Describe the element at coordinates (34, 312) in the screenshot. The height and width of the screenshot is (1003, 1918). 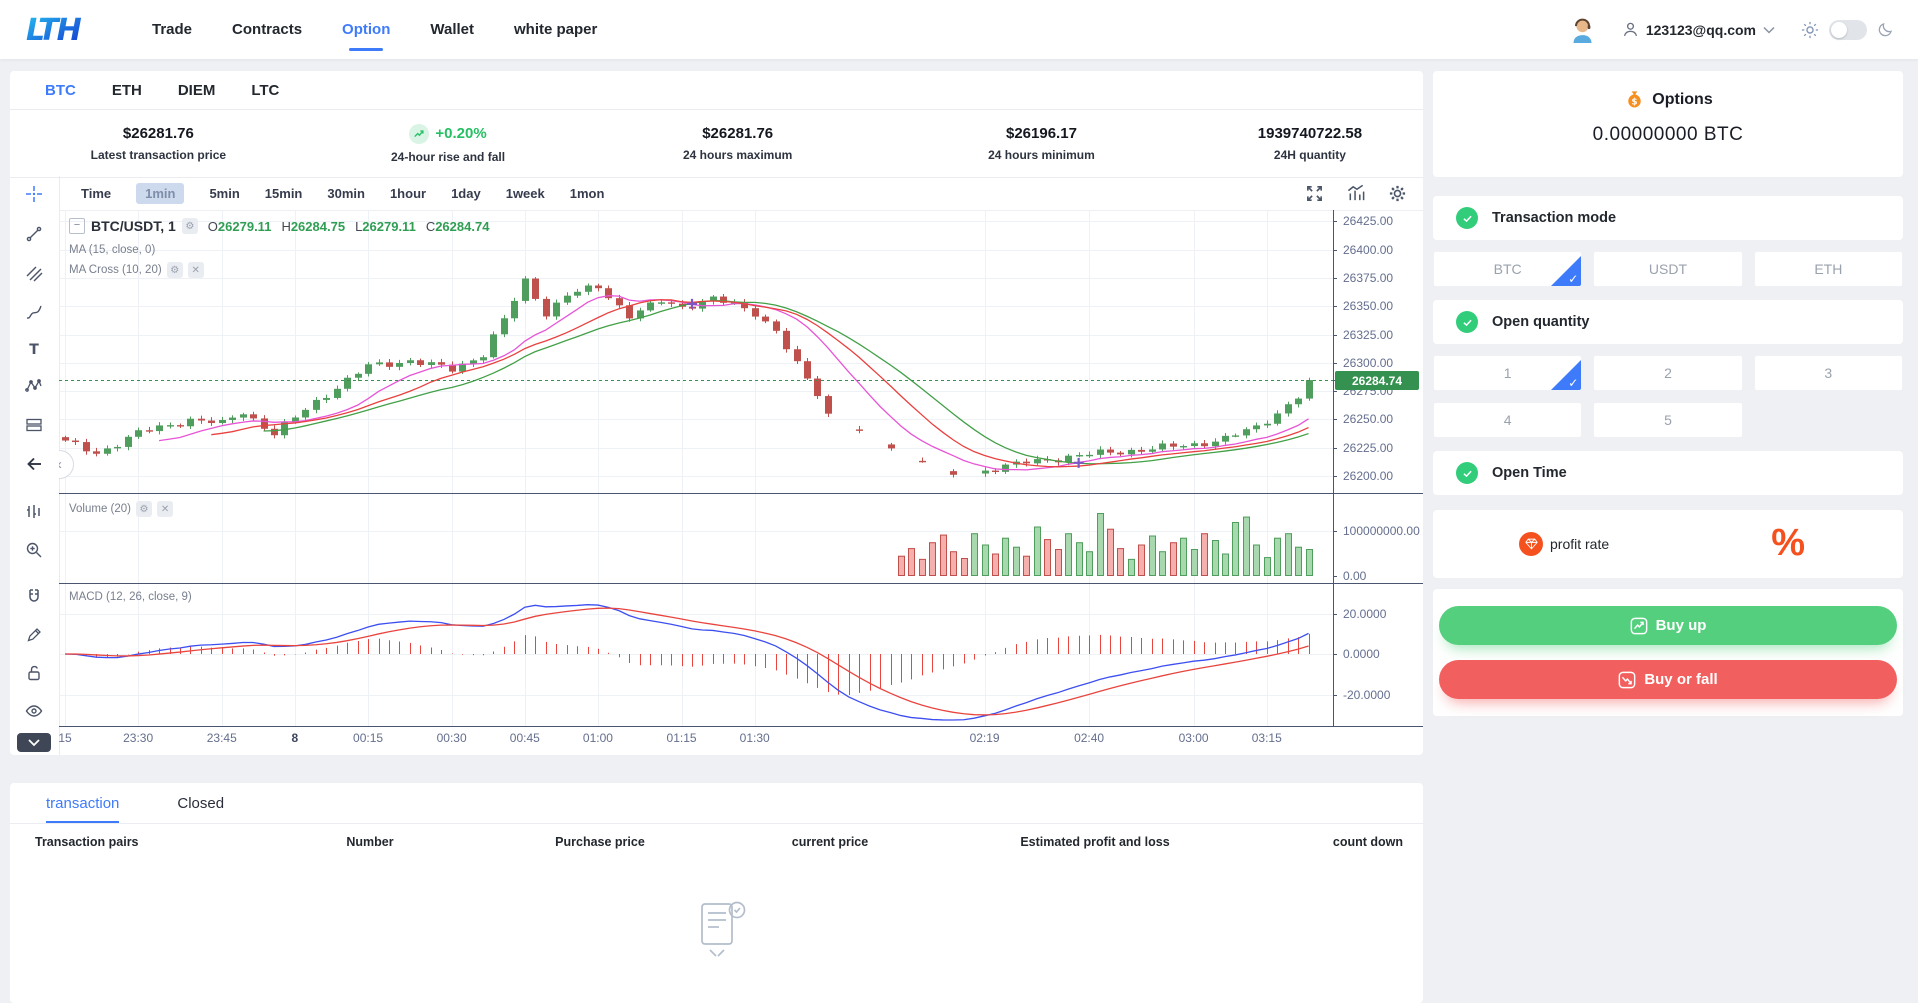
I see `tool-brush-icon` at that location.